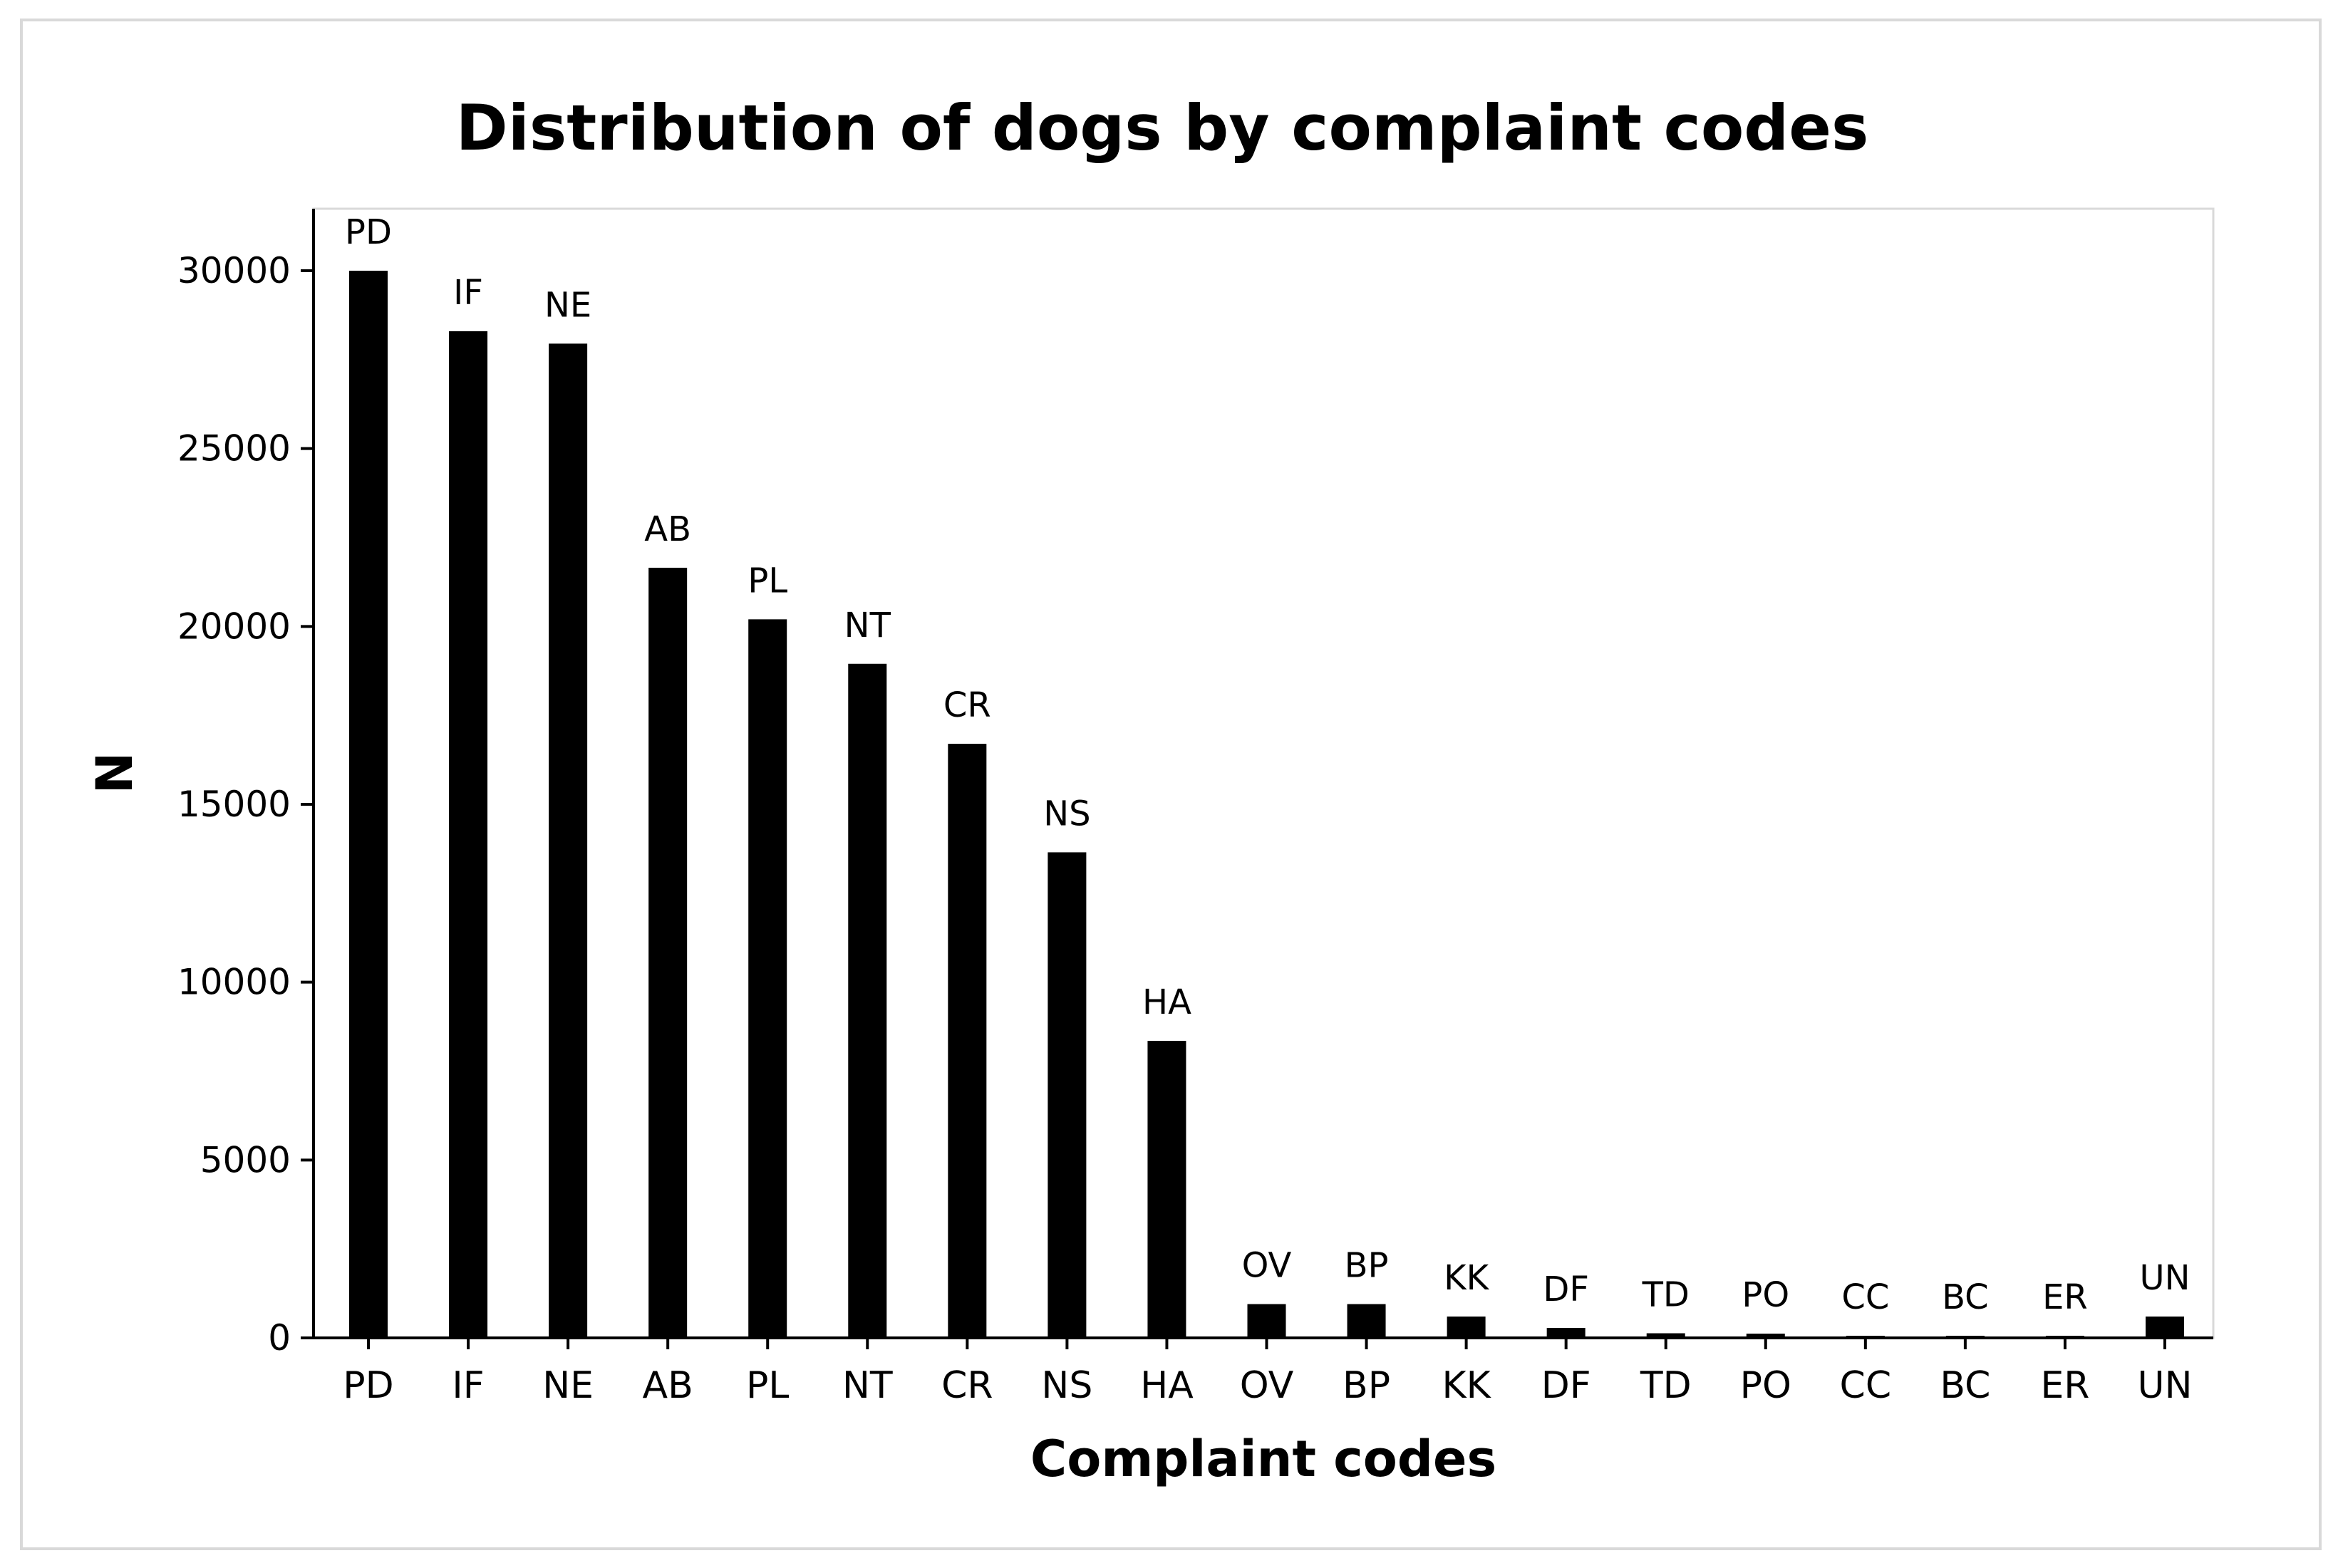 The width and height of the screenshot is (2338, 1568). What do you see at coordinates (868, 625) in the screenshot?
I see `bar-label-nt: NT` at bounding box center [868, 625].